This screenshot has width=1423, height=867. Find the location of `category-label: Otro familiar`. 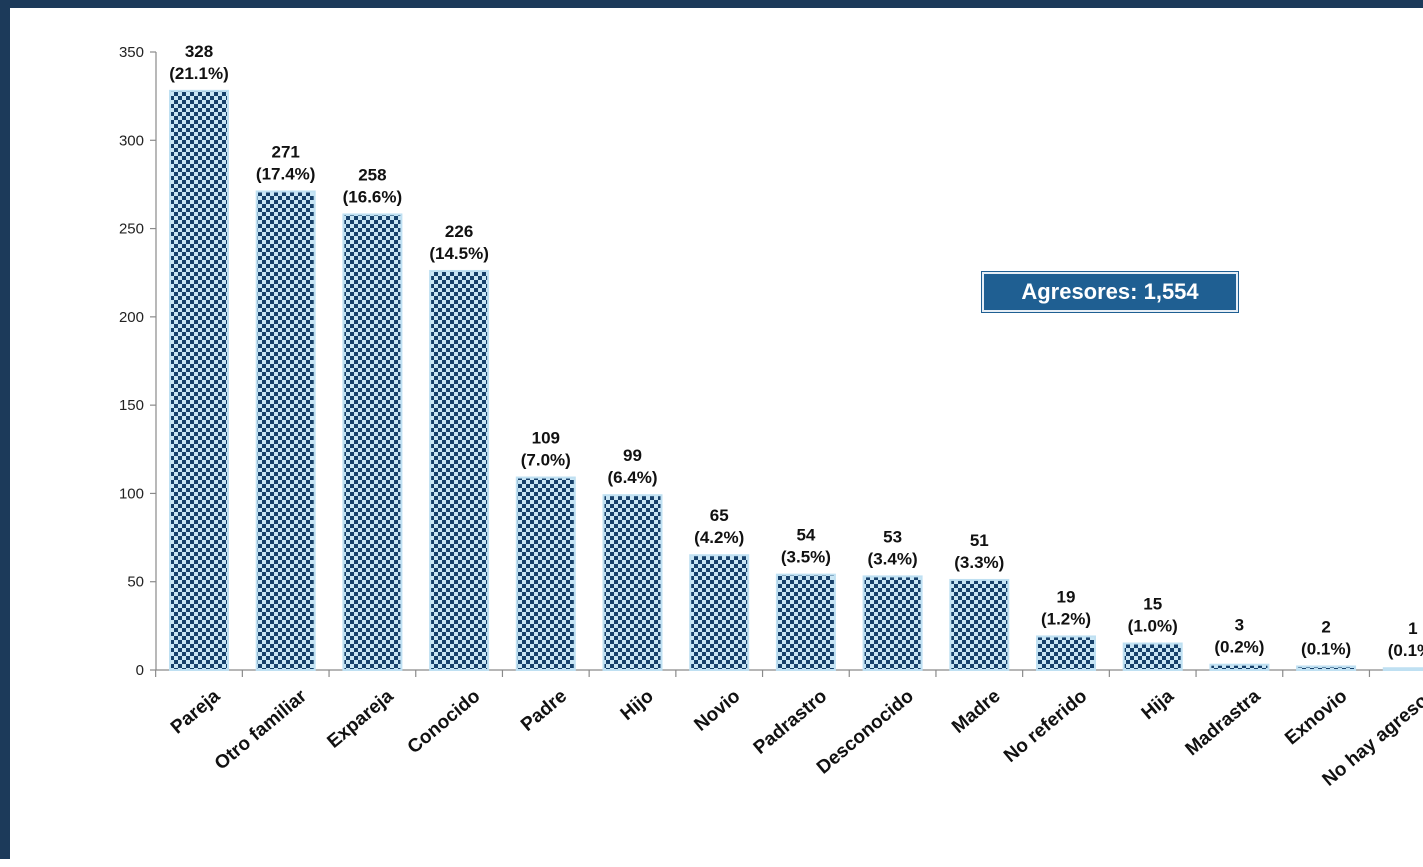

category-label: Otro familiar is located at coordinates (261, 729).